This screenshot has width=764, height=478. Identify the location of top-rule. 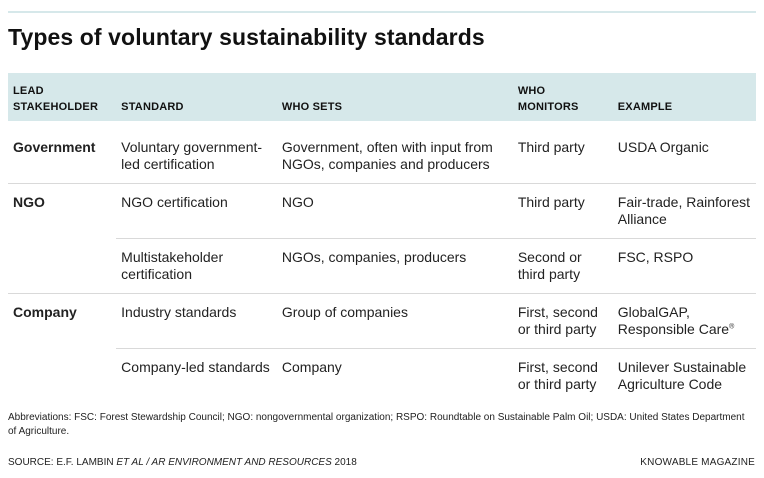
(382, 12).